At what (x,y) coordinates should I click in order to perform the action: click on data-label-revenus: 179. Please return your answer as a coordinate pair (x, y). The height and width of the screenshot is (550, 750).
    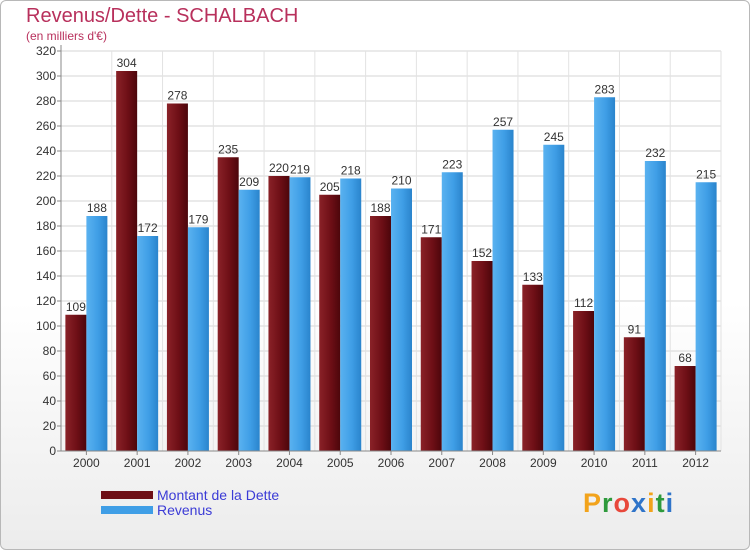
    Looking at the image, I should click on (198, 219).